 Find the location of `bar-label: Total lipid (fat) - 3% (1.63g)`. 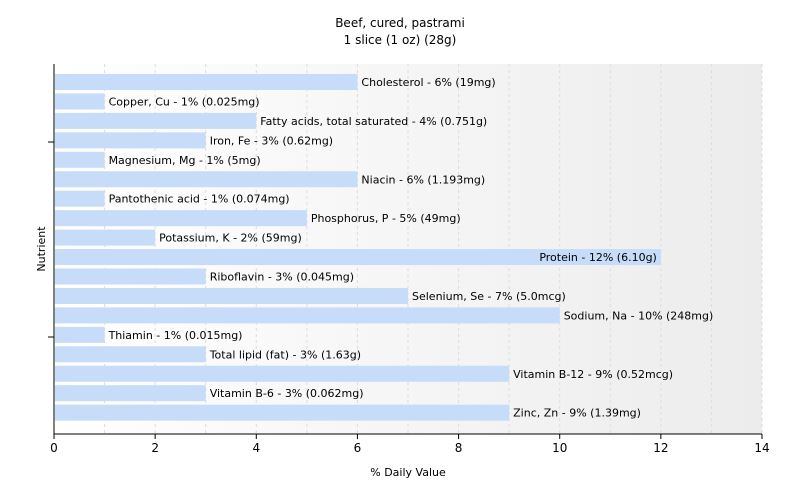

bar-label: Total lipid (fat) - 3% (1.63g) is located at coordinates (285, 354).